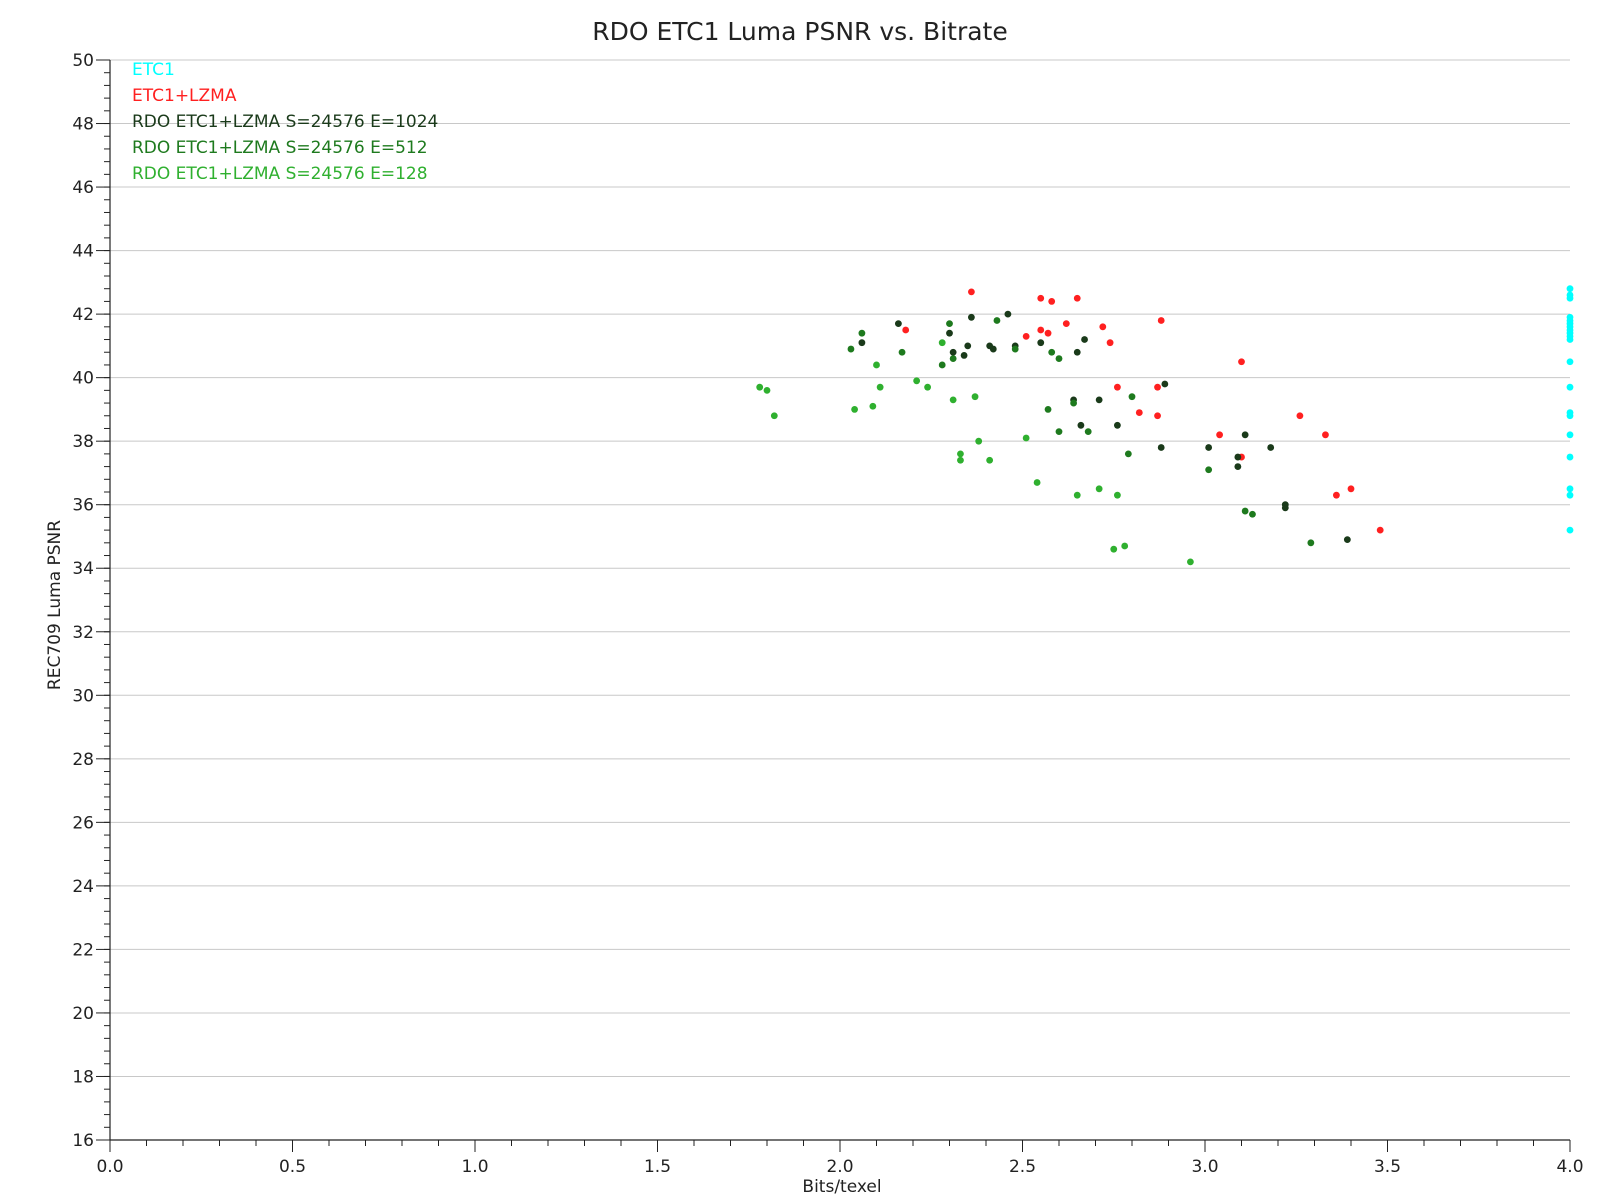 The width and height of the screenshot is (1600, 1200). What do you see at coordinates (83, 252) in the screenshot?
I see `y-tick-label: 44` at bounding box center [83, 252].